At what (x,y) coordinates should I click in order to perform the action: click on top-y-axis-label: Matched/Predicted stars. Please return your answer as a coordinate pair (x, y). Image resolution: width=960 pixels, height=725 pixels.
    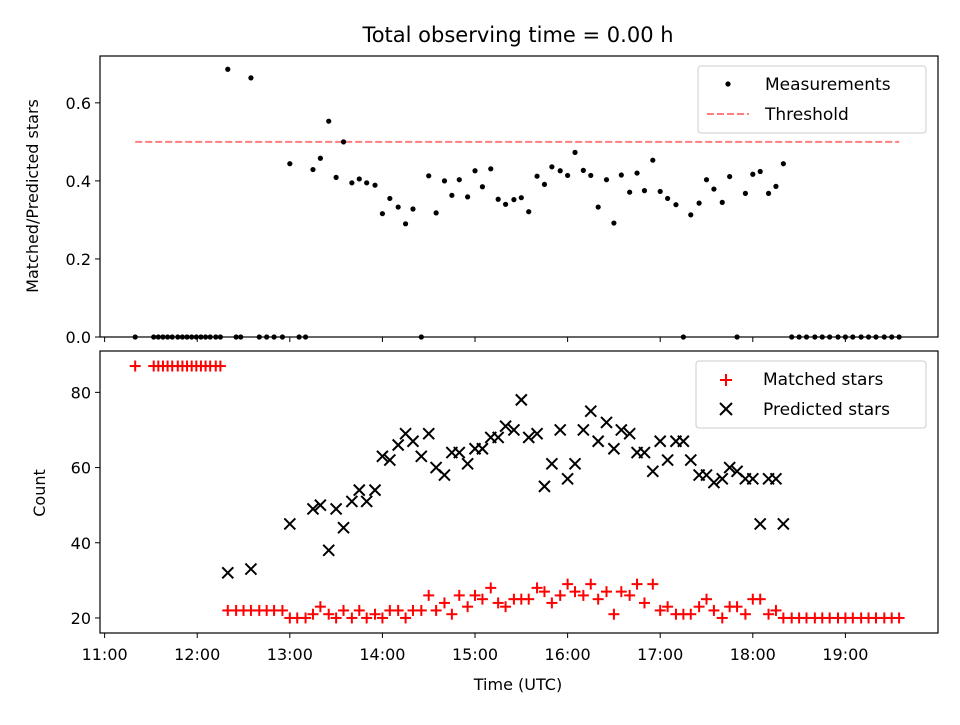
    Looking at the image, I should click on (32, 196).